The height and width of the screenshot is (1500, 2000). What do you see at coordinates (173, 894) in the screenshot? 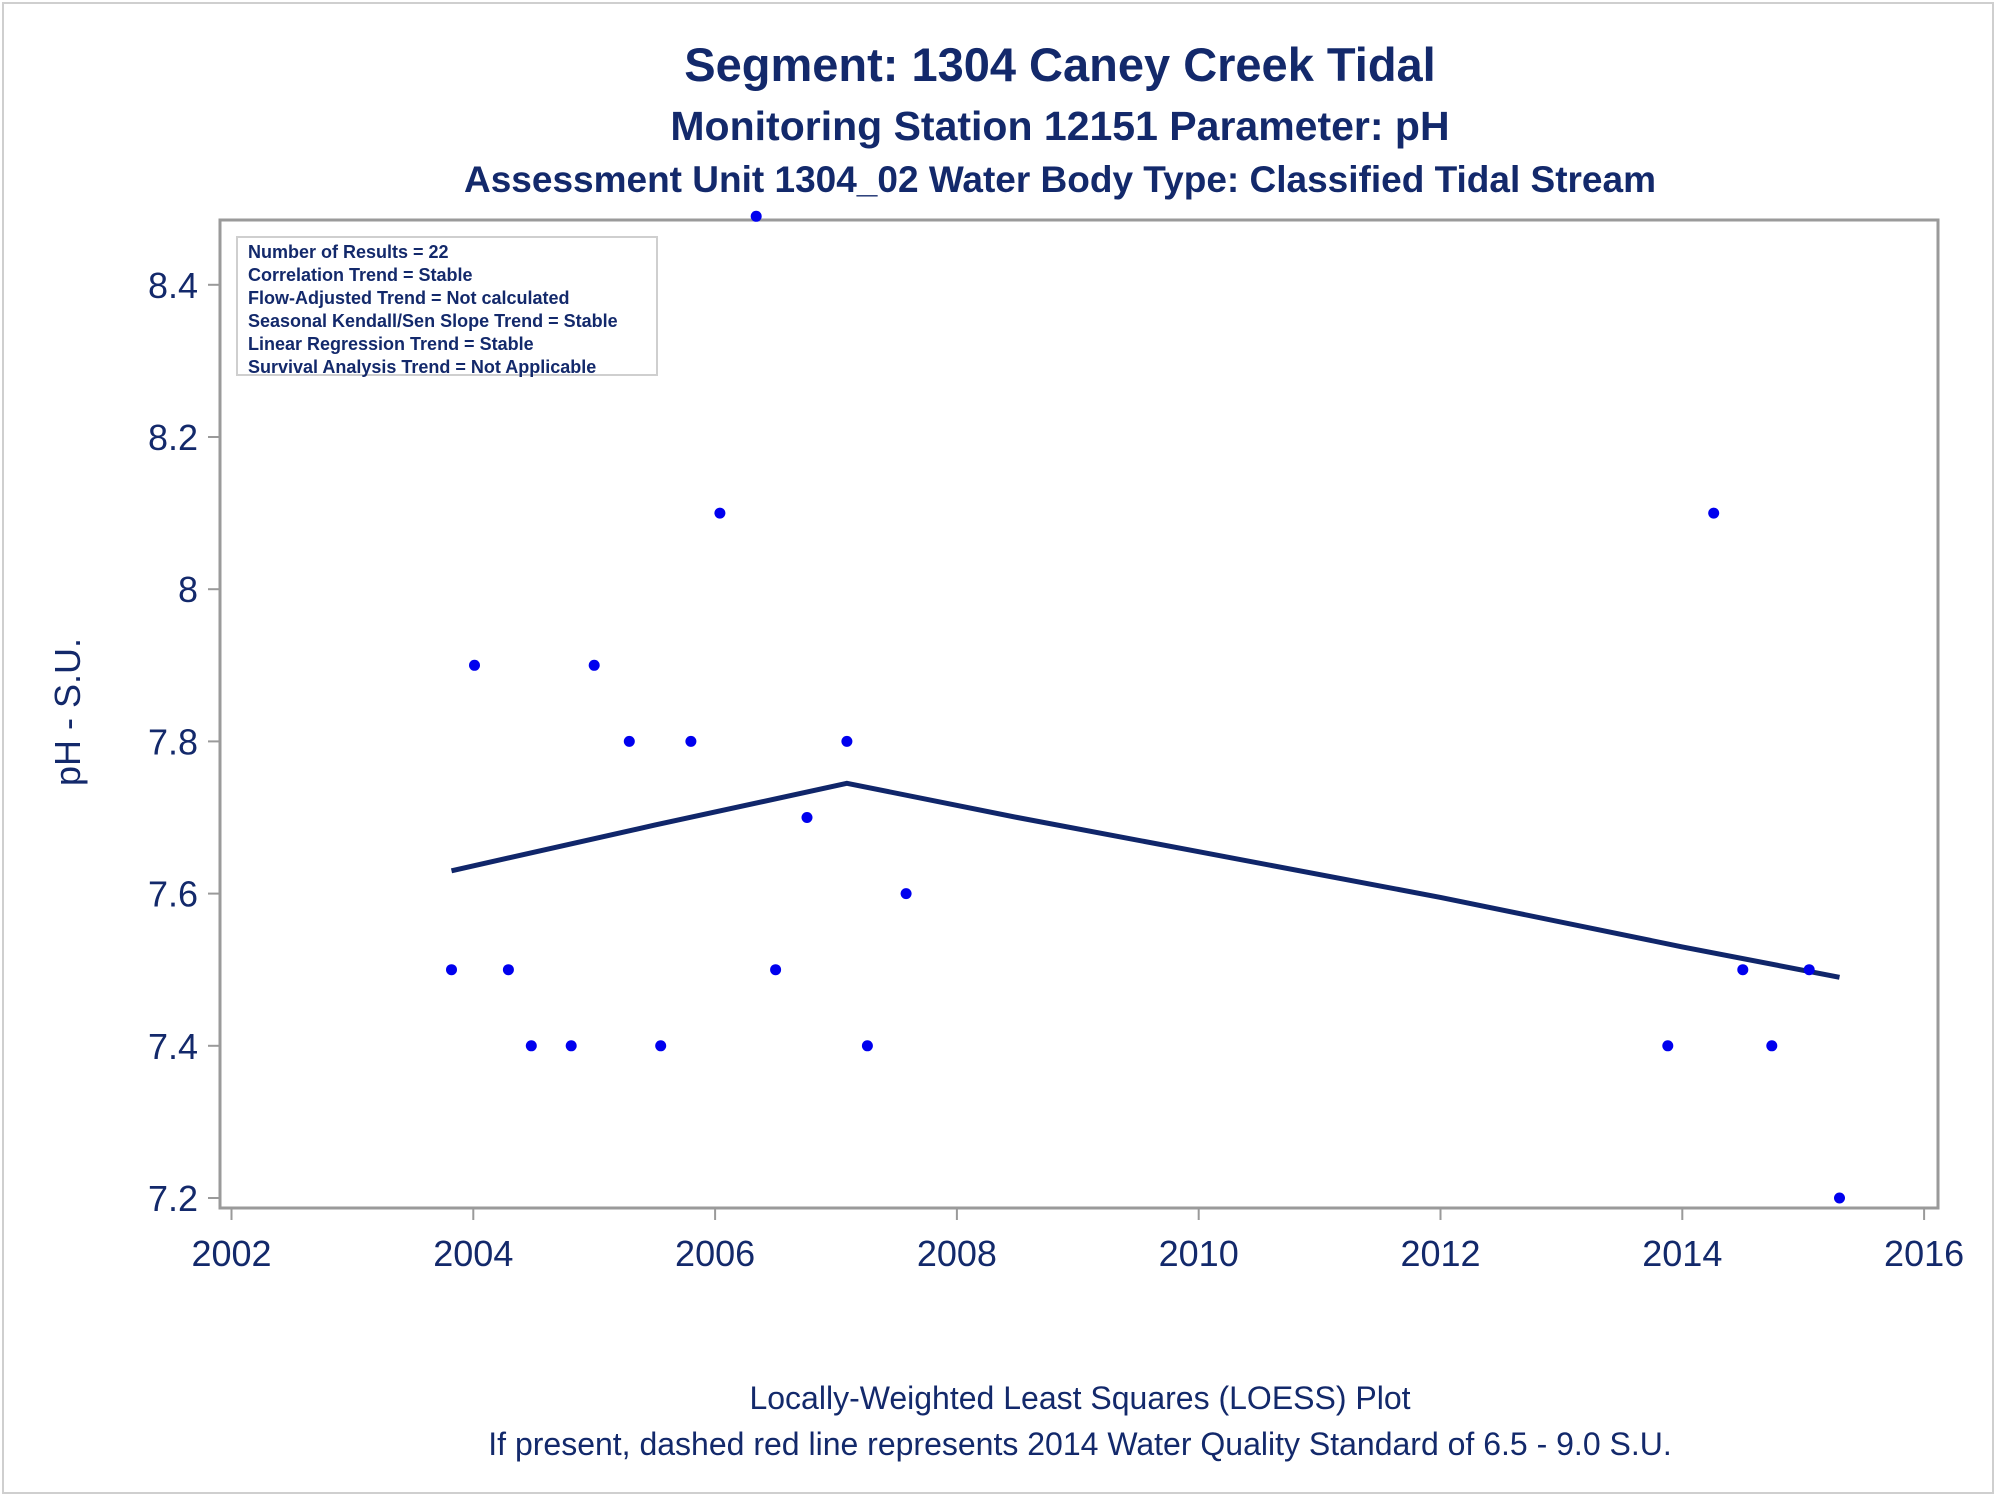
I see `y-tick-label-2: 7.6` at bounding box center [173, 894].